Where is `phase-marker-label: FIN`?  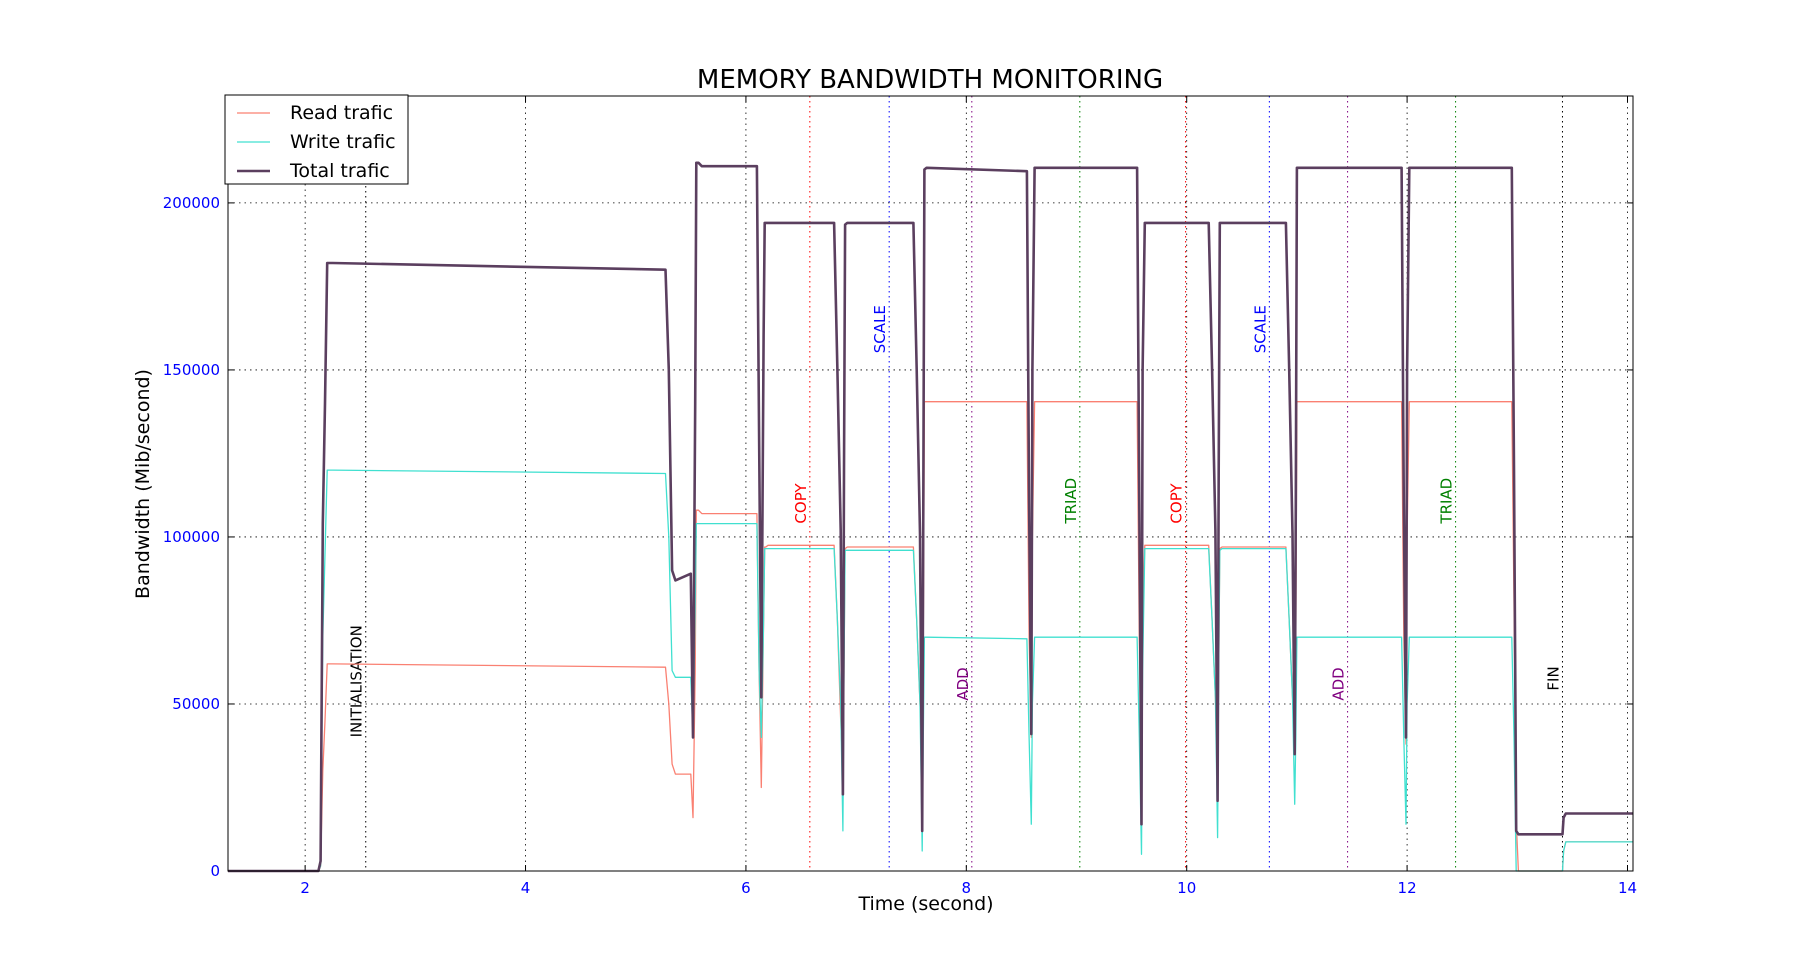
phase-marker-label: FIN is located at coordinates (1553, 678).